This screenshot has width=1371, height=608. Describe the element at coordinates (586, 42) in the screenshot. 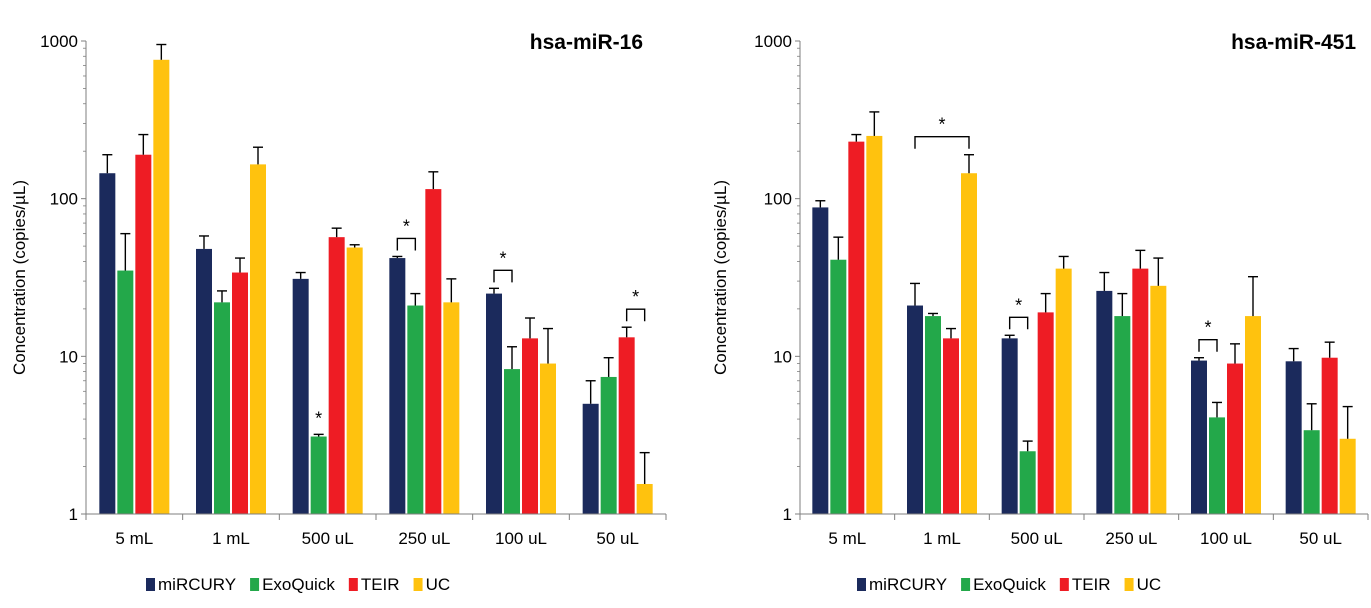

I see `chart-title: hsa-miR-16` at that location.